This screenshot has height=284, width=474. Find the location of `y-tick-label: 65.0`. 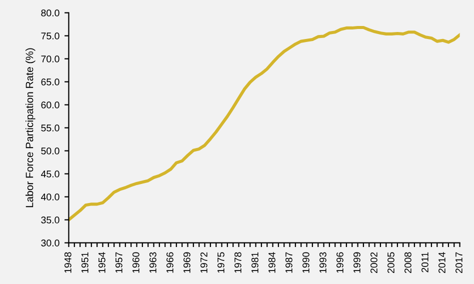

y-tick-label: 65.0 is located at coordinates (50, 82).